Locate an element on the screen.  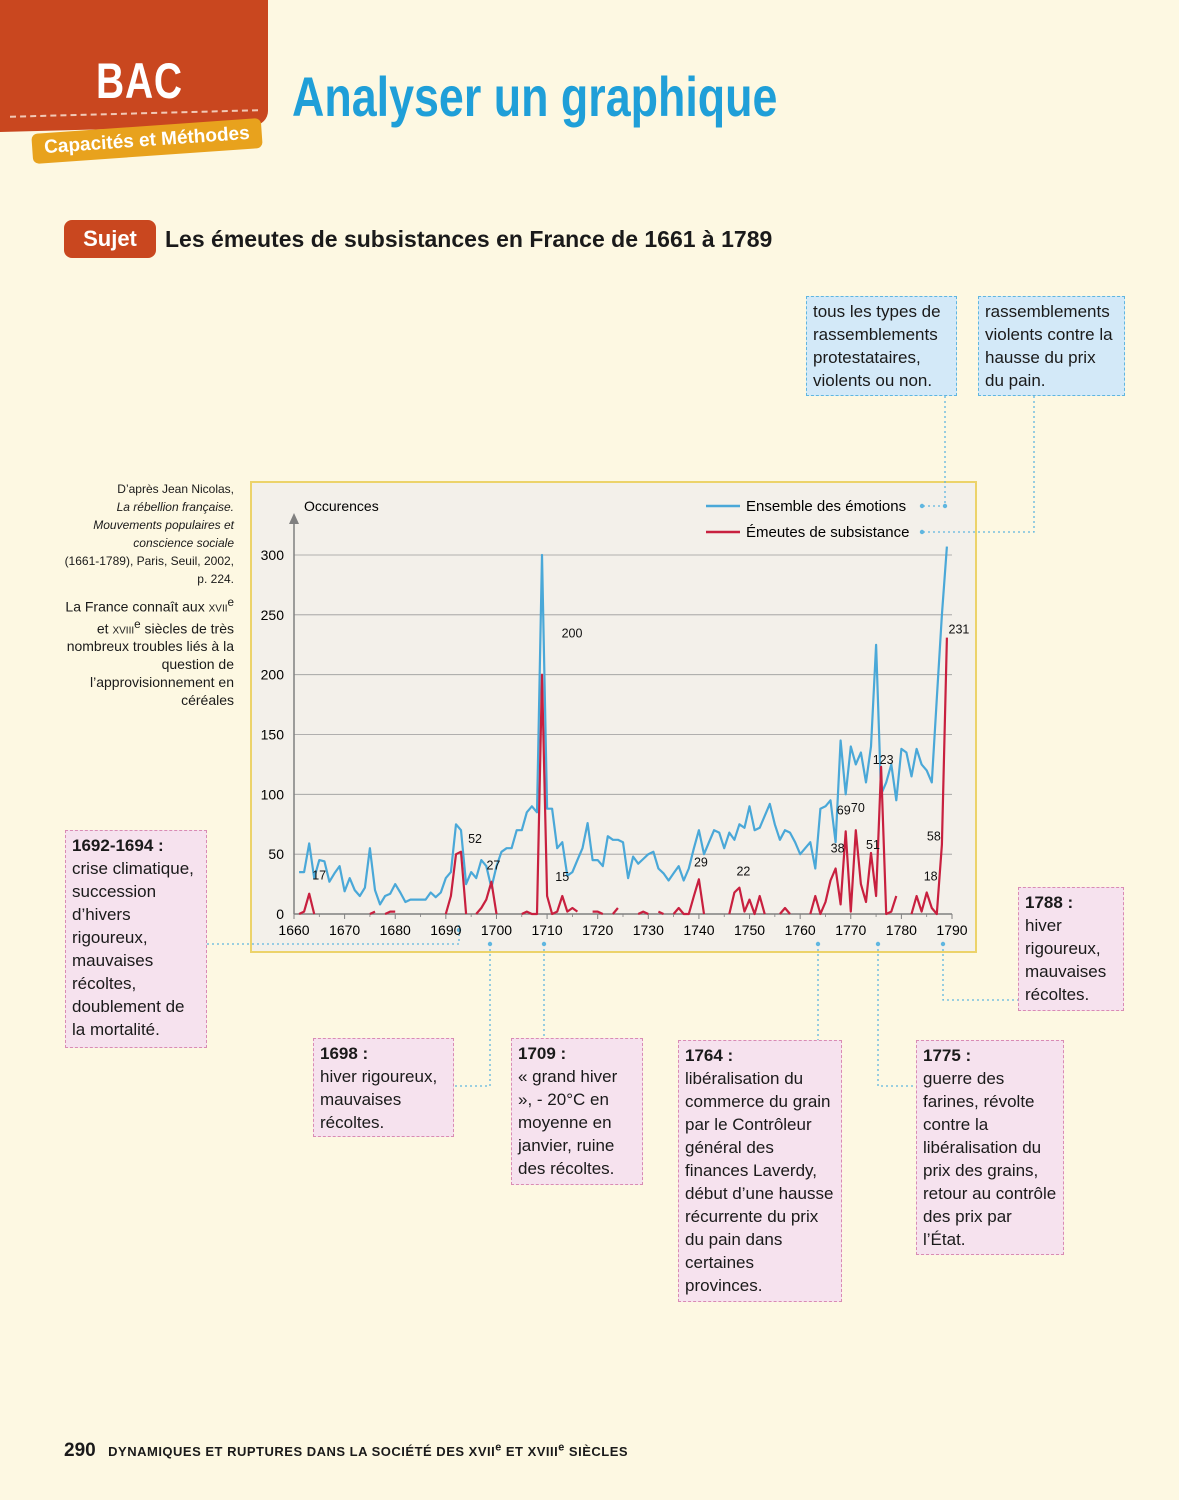
x-tick-label-1720: 1720 is located at coordinates (597, 930).